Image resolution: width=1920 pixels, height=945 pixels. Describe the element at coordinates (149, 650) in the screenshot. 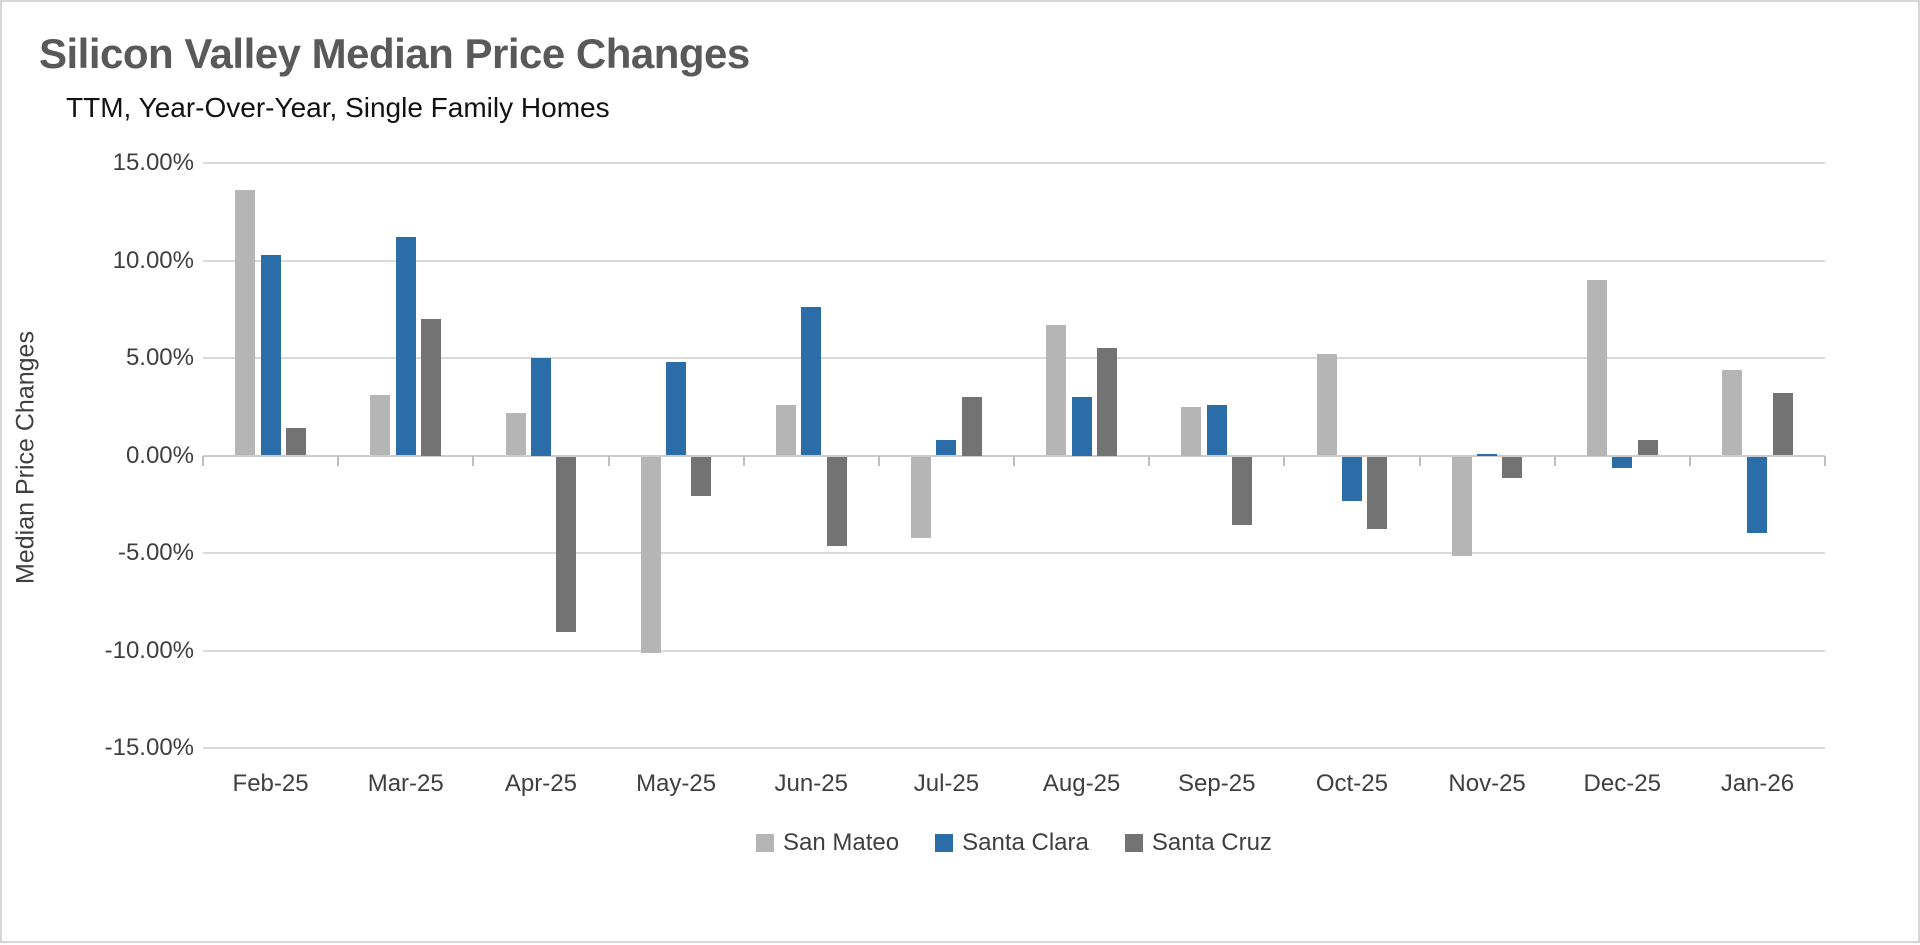

I see `y-tick-label: -10.00%` at that location.